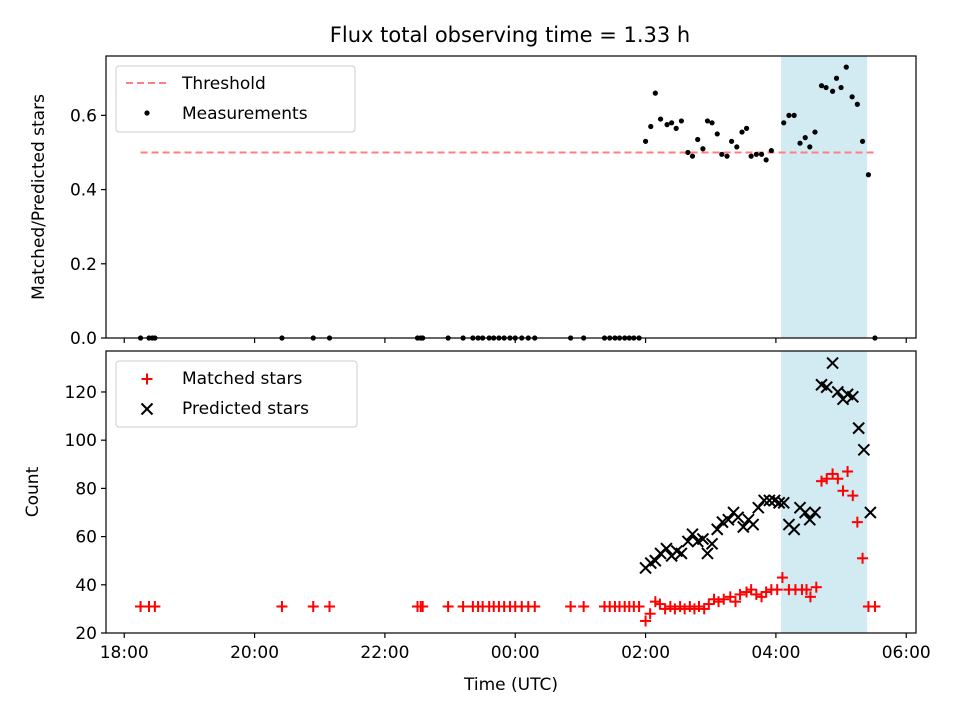  What do you see at coordinates (510, 685) in the screenshot?
I see `bottom-xlabel: Time (UTC)` at bounding box center [510, 685].